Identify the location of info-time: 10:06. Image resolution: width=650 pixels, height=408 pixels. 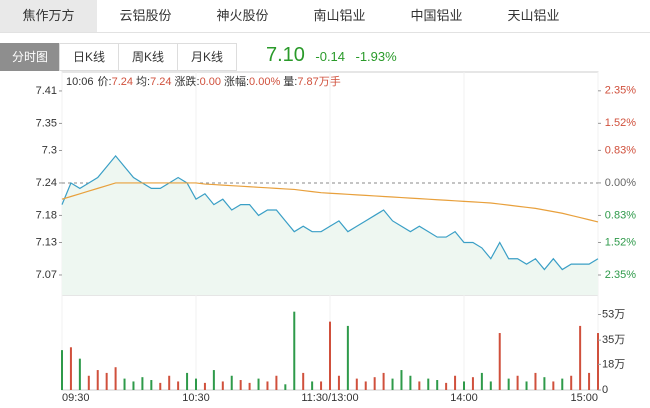
(80, 82).